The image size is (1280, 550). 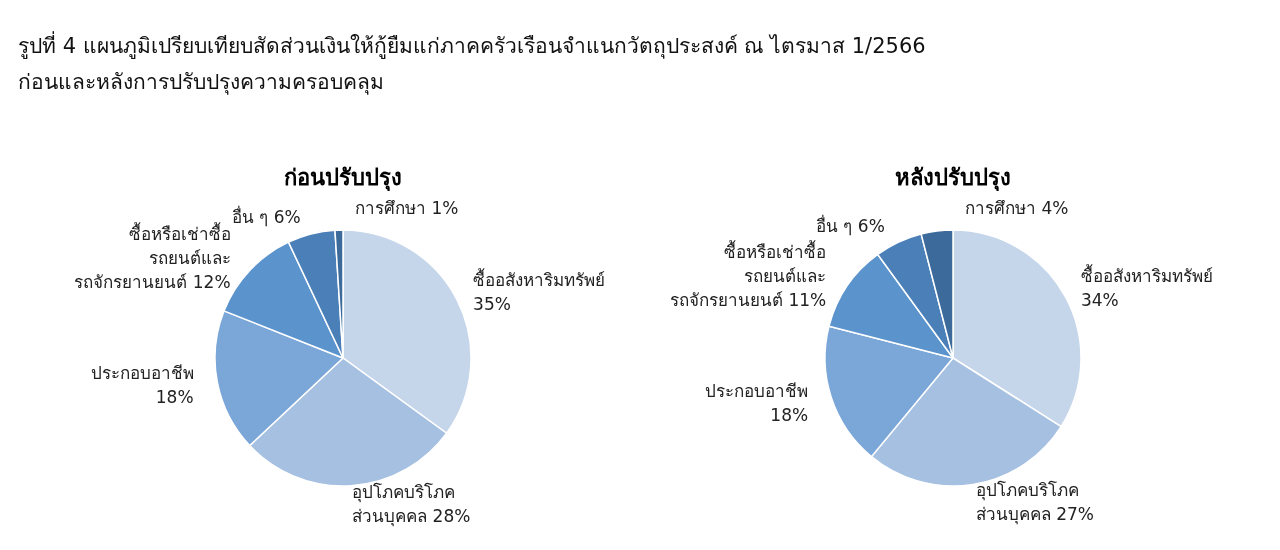 I want to click on text: รูปที่ 4 แผนภูมิเปรียบเทียบสัดส่วนเงินให้กู้ยืมแก่ภาคครัวเรือนจำแนกวัตถุประสงค์ ณ ไตรมาส 1/2566 ก่อนและหลังการปรับปรุงความครอบคลุม, so click(x=472, y=63).